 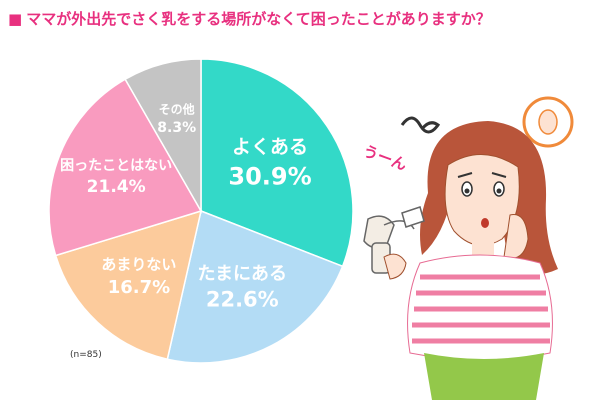 What do you see at coordinates (176, 128) in the screenshot?
I see `slice-value-label: 8.3%` at bounding box center [176, 128].